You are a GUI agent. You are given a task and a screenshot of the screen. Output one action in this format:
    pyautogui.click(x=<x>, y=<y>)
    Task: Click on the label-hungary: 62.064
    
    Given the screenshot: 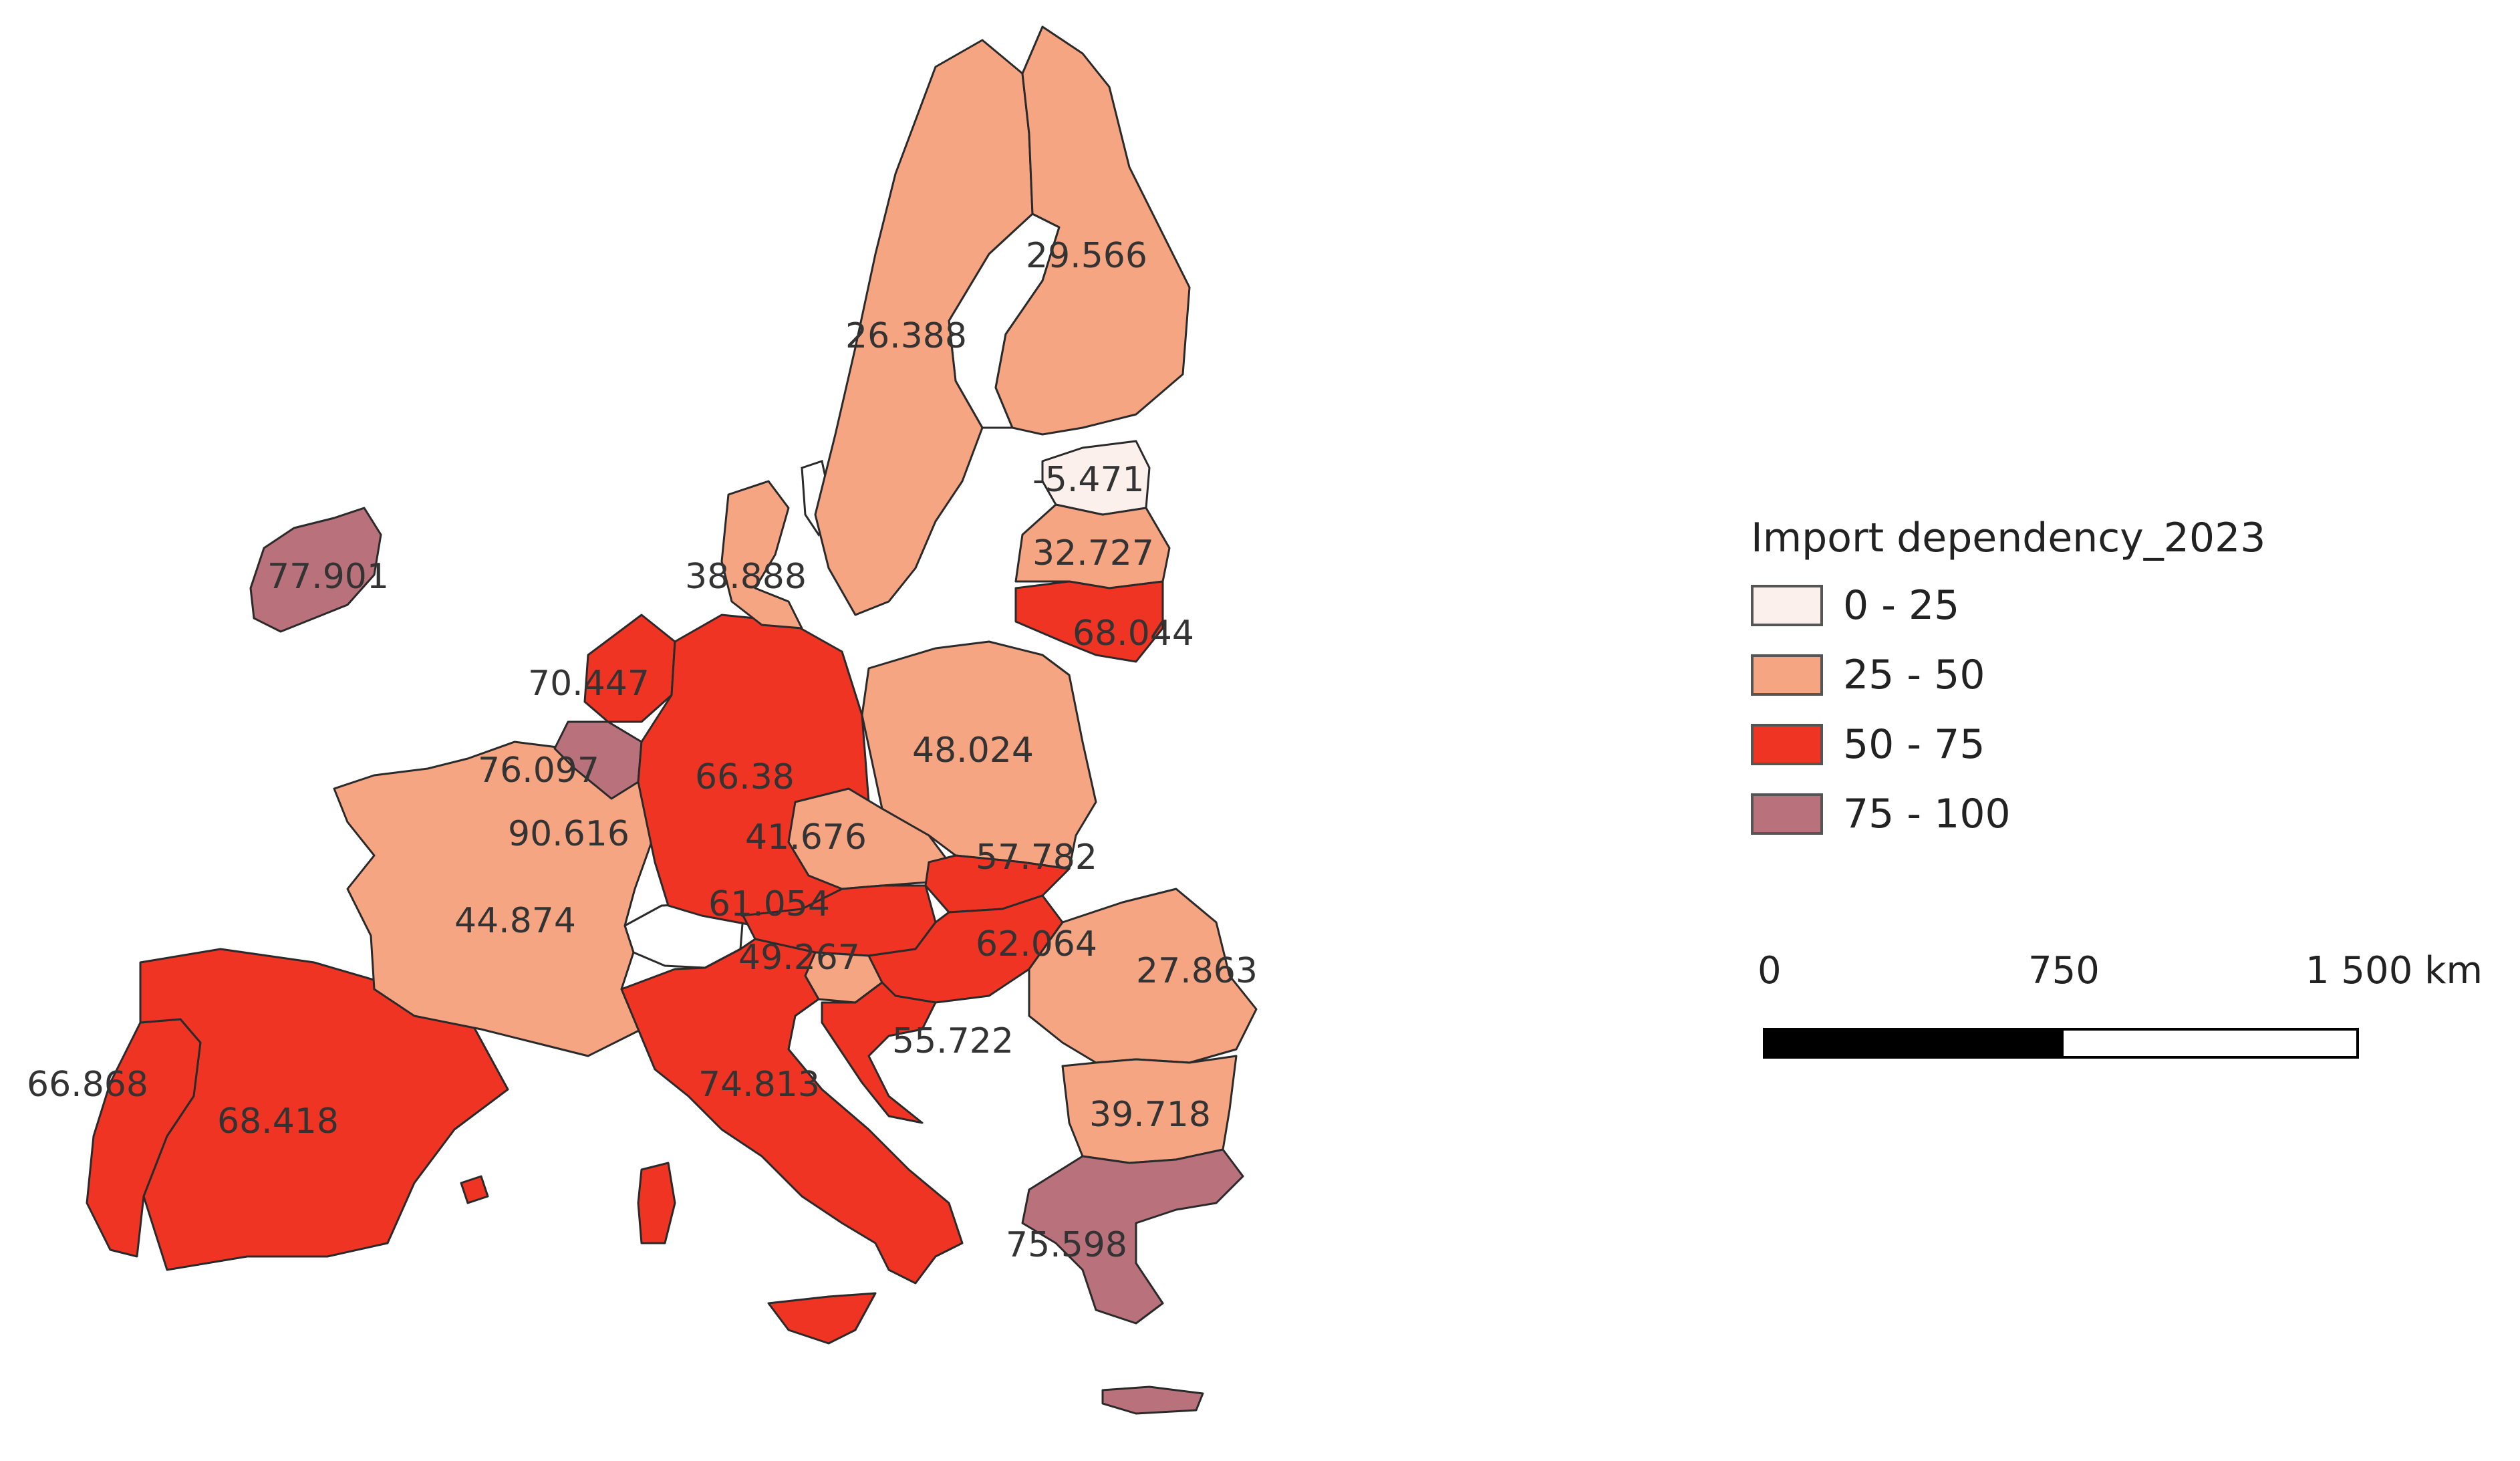 What is the action you would take?
    pyautogui.click(x=1036, y=944)
    